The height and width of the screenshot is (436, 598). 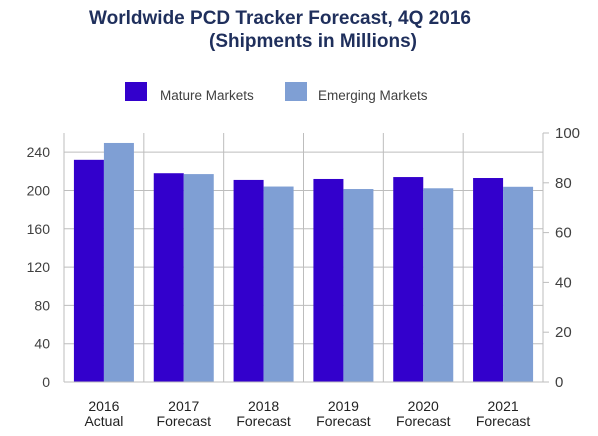 What do you see at coordinates (563, 183) in the screenshot?
I see `right-axis-tick-label: 80` at bounding box center [563, 183].